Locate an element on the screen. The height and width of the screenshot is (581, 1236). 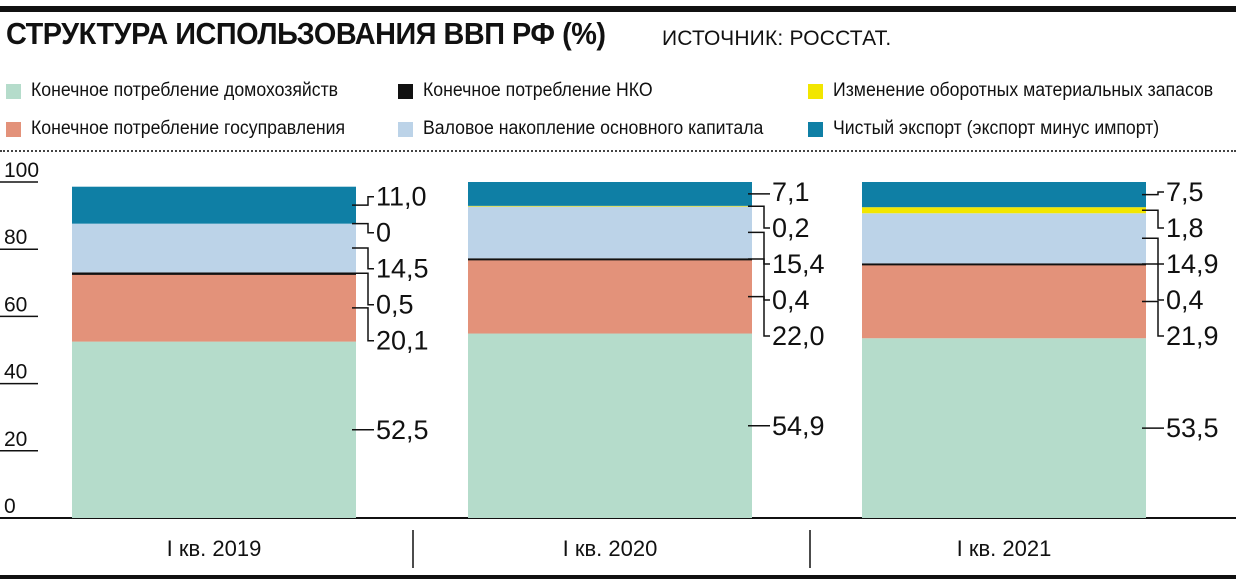
legend-divider is located at coordinates (618, 151).